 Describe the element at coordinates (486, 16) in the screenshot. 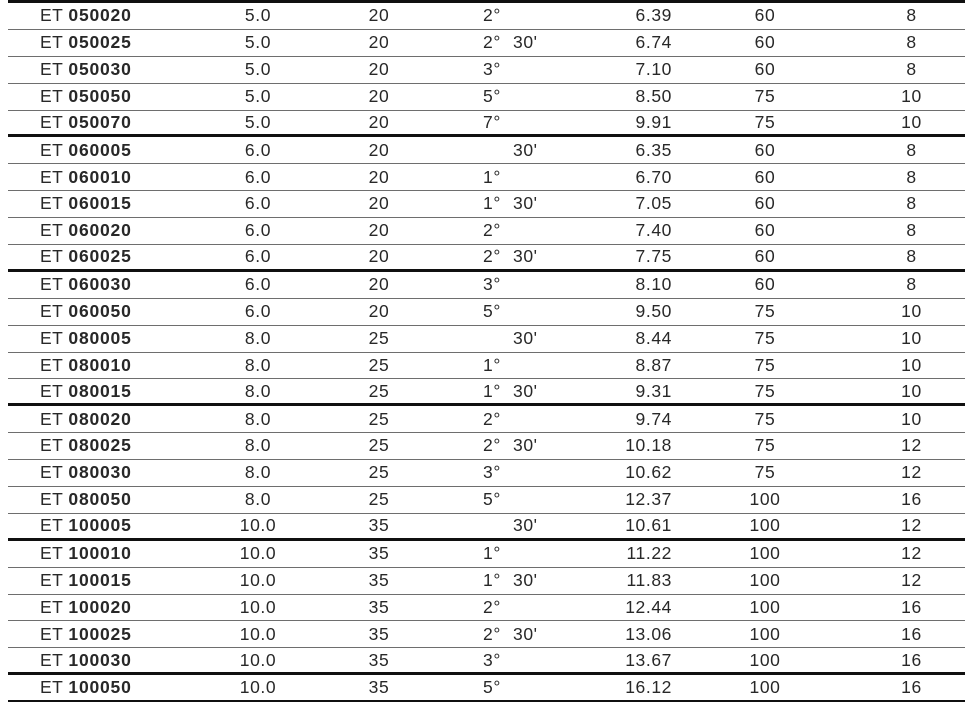

I see `table-row: ET 050020 5.0 20 2° 6.39 60 8` at that location.